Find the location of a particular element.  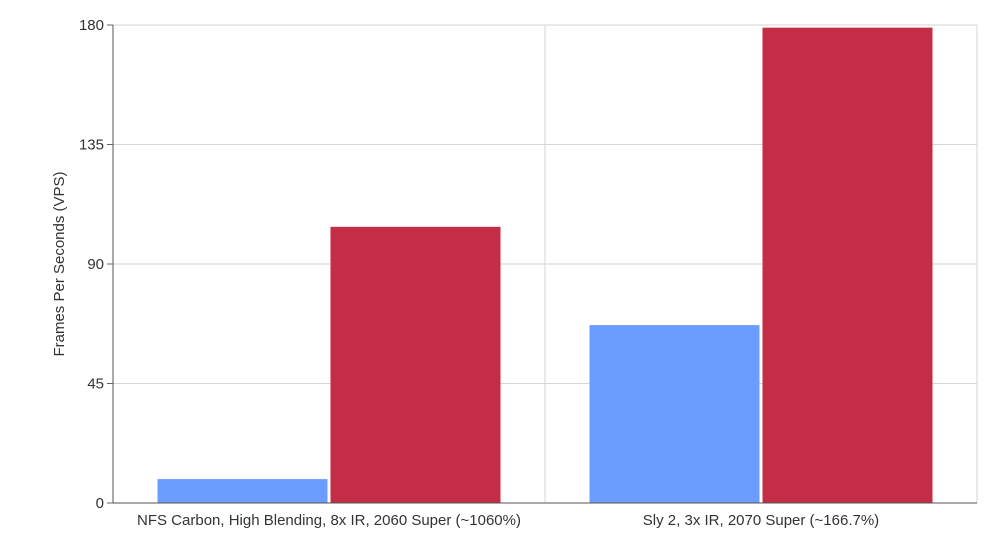

x-category-label: Sly 2, 3x IR, 2070 Super (~166.7%) is located at coordinates (761, 520).